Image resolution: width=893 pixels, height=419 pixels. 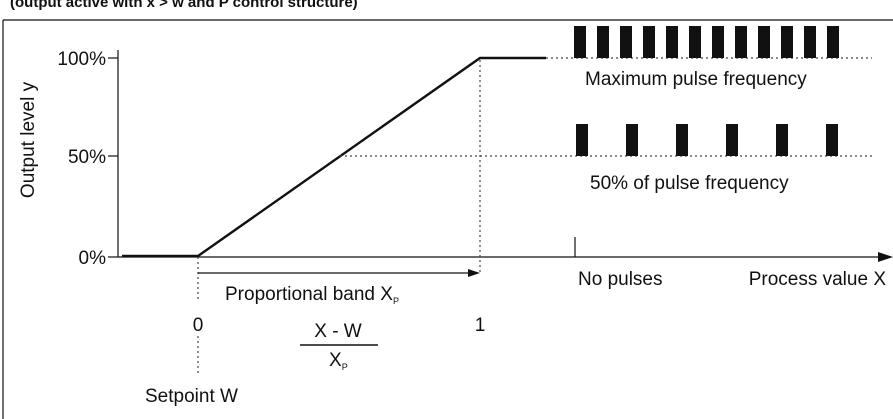 What do you see at coordinates (93, 258) in the screenshot?
I see `y-tick-label-0: 0%` at bounding box center [93, 258].